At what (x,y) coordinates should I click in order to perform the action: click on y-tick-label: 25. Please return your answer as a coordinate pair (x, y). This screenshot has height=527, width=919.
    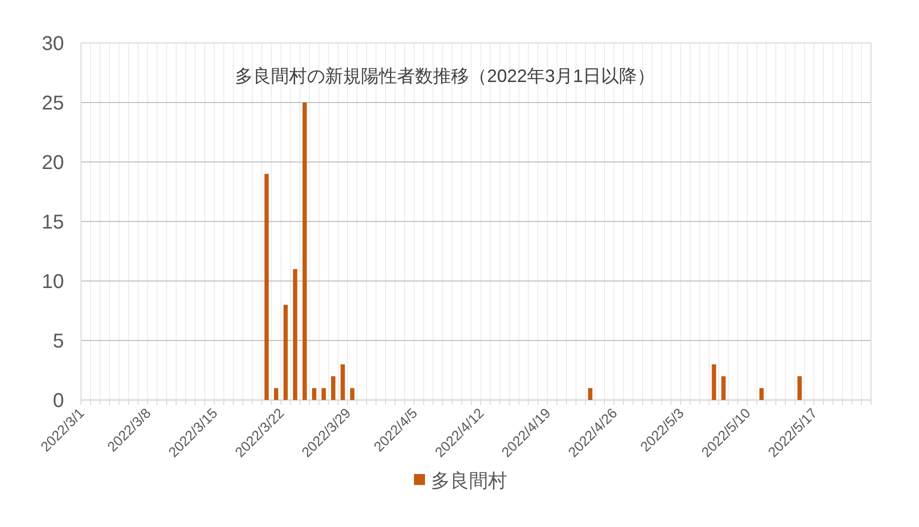
    Looking at the image, I should click on (53, 103).